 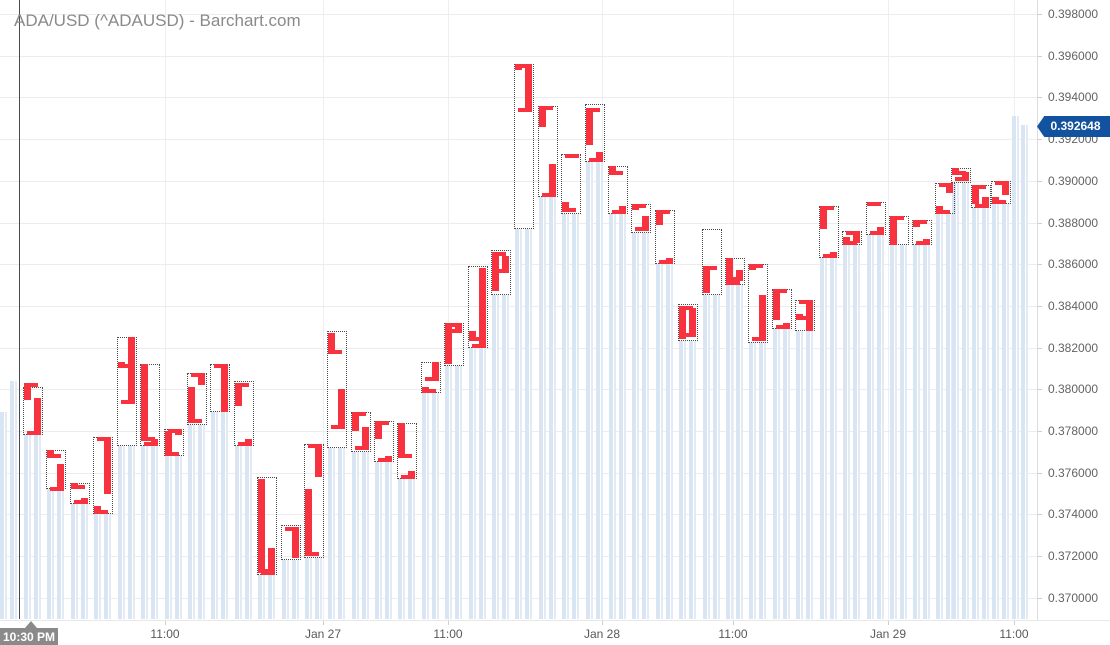 What do you see at coordinates (518, 181) in the screenshot?
I see `h-gridline` at bounding box center [518, 181].